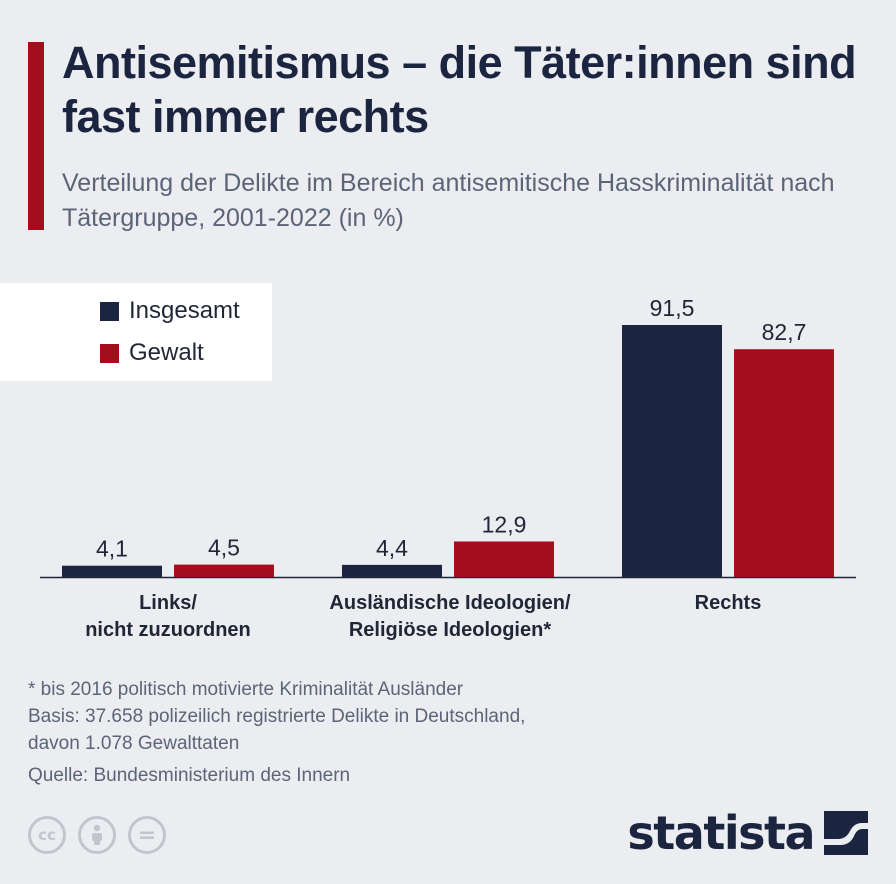 The image size is (896, 884). I want to click on legend-swatch-insgesamt, so click(109, 311).